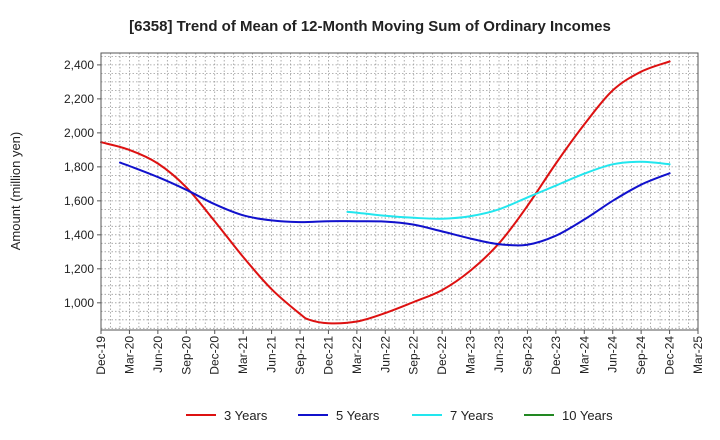  What do you see at coordinates (186, 355) in the screenshot?
I see `x-tick-label: Sep-20` at bounding box center [186, 355].